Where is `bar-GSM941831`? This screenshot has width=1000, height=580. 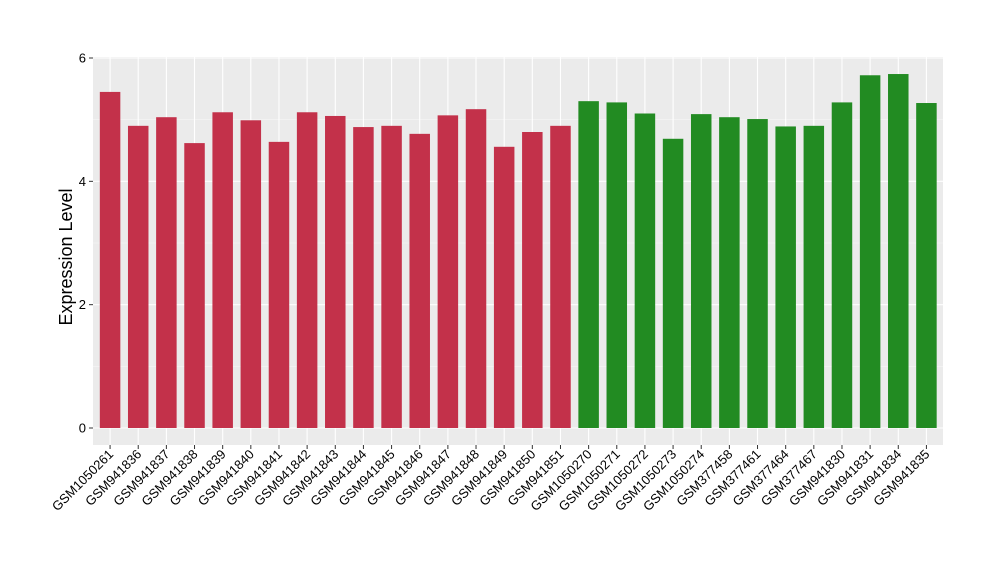
bar-GSM941831 is located at coordinates (870, 252).